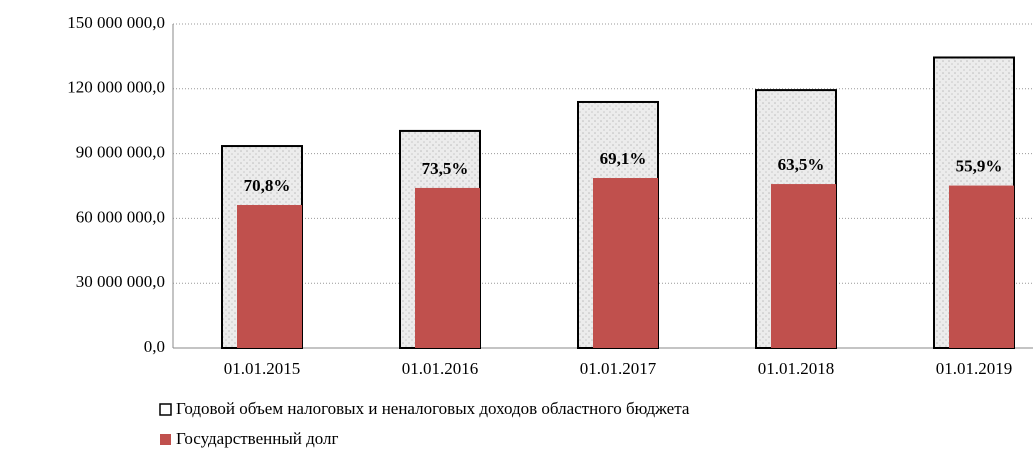 The width and height of the screenshot is (1033, 452). Describe the element at coordinates (445, 168) in the screenshot. I see `data-label: 73,5%` at that location.